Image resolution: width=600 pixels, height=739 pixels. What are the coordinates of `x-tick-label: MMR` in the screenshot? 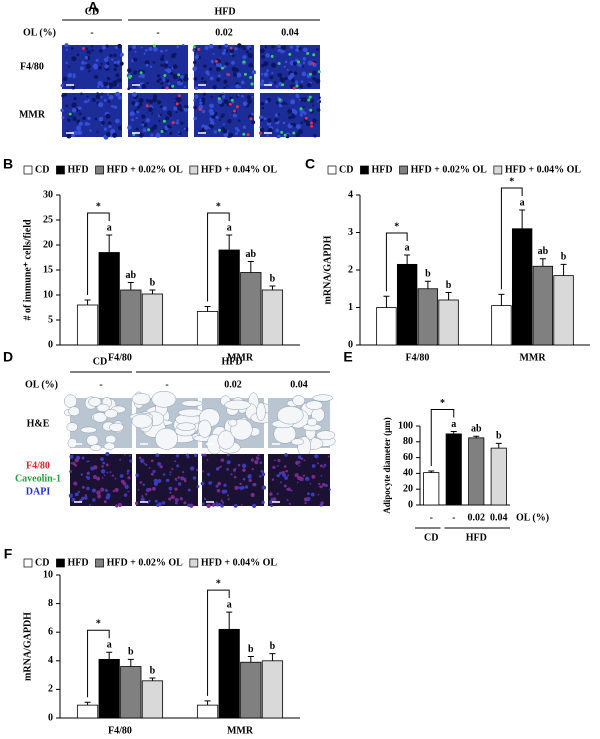 It's located at (240, 357).